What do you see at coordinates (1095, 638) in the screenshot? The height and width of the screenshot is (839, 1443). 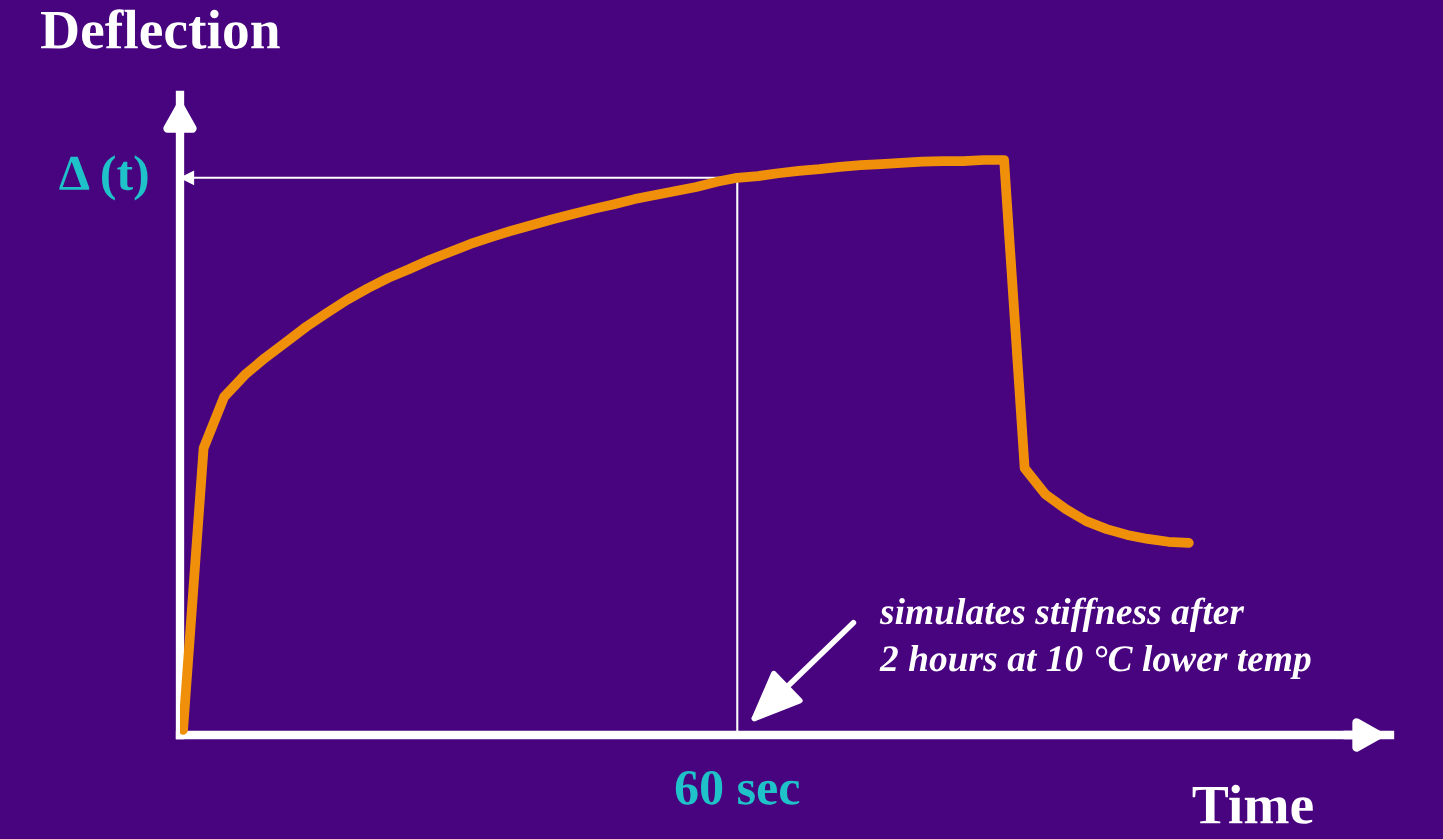 I see `annotation: simulates stiffness after 2 hours at 10 °C lower temp` at bounding box center [1095, 638].